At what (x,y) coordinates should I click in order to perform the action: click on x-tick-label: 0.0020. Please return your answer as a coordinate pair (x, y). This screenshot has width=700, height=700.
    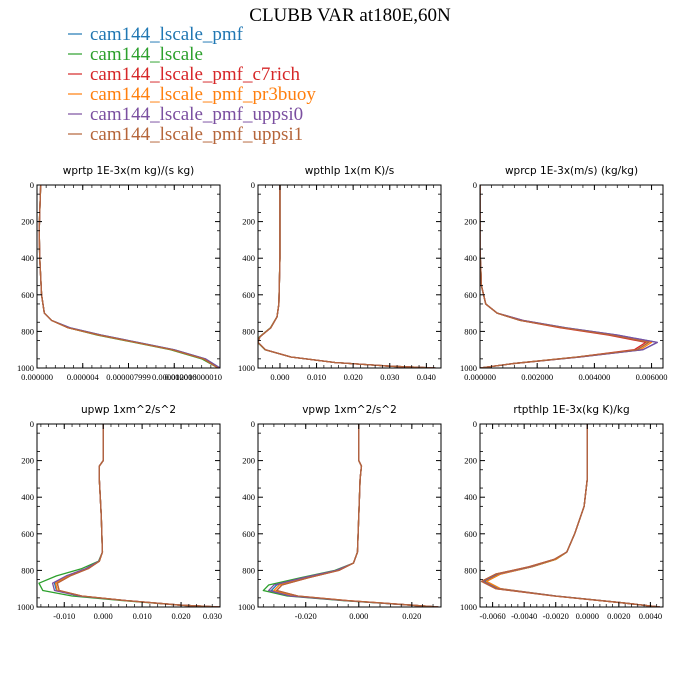
    Looking at the image, I should click on (618, 616).